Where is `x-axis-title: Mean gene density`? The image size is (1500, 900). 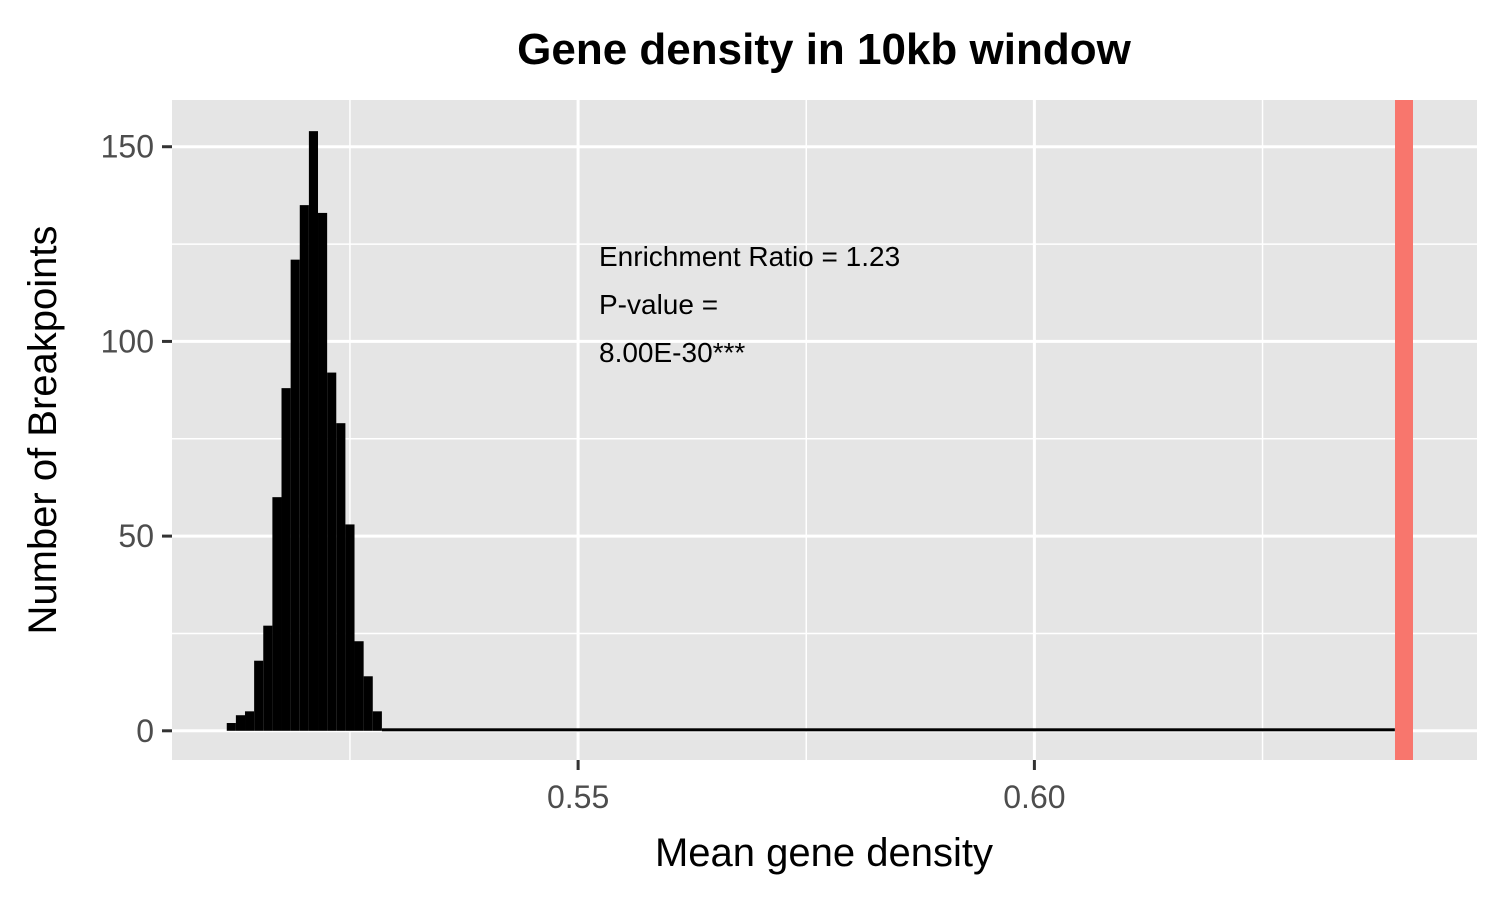 x-axis-title: Mean gene density is located at coordinates (824, 853).